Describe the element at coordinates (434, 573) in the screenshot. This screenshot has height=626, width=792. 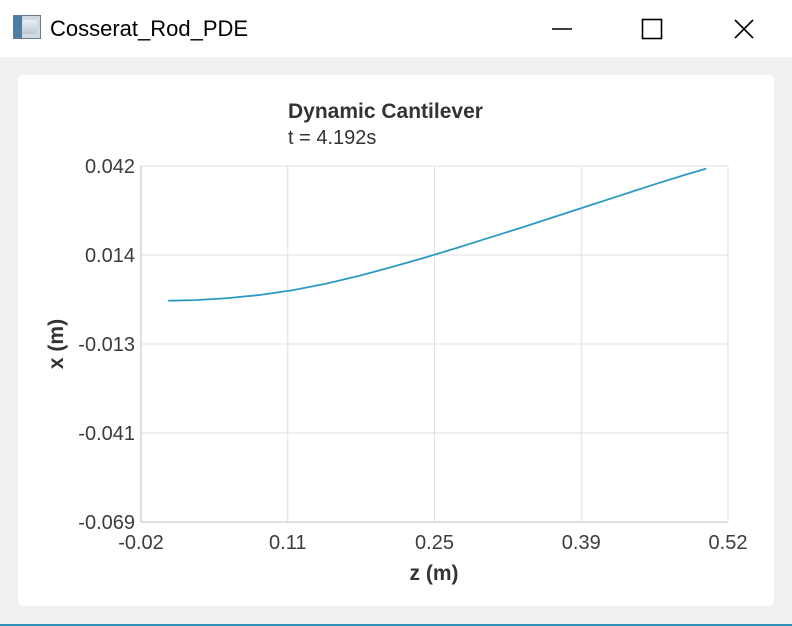
I see `x-axis-label: z (m)` at that location.